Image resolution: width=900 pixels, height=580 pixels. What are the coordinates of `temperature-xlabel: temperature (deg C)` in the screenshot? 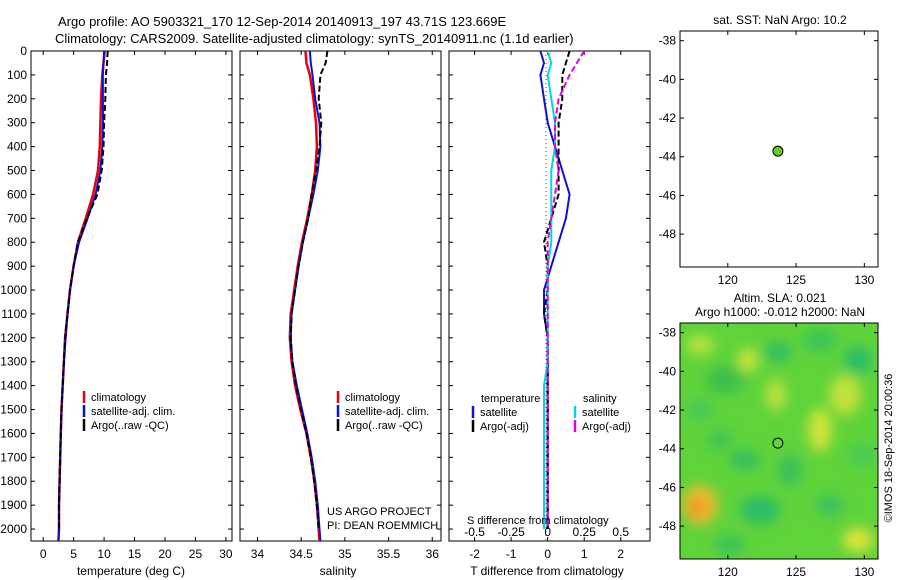 It's located at (131, 571).